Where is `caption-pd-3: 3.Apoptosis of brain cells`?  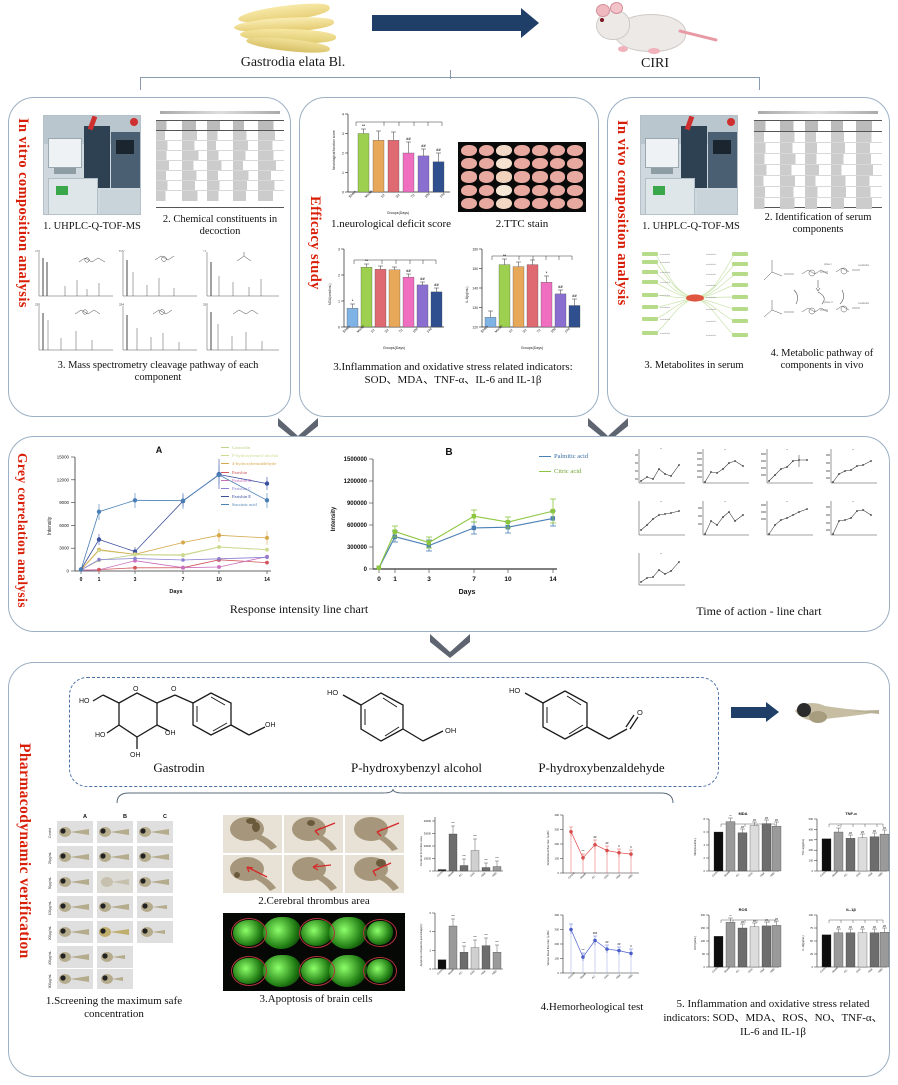
caption-pd-3: 3.Apoptosis of brain cells is located at coordinates (316, 999).